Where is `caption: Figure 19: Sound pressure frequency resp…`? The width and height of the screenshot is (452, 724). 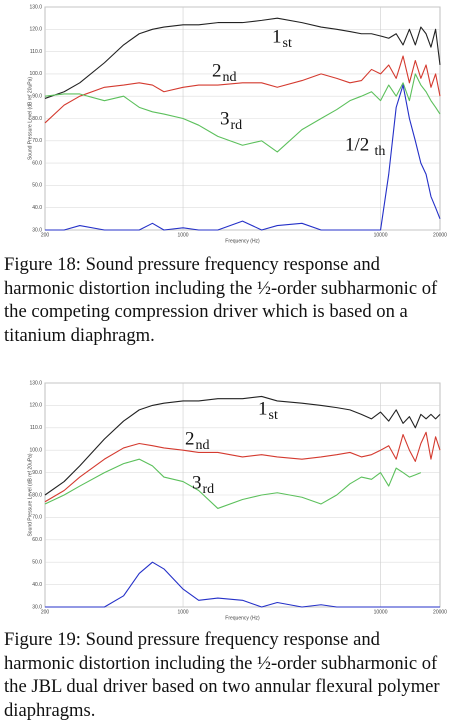
caption: Figure 19: Sound pressure frequency resp… is located at coordinates (222, 675).